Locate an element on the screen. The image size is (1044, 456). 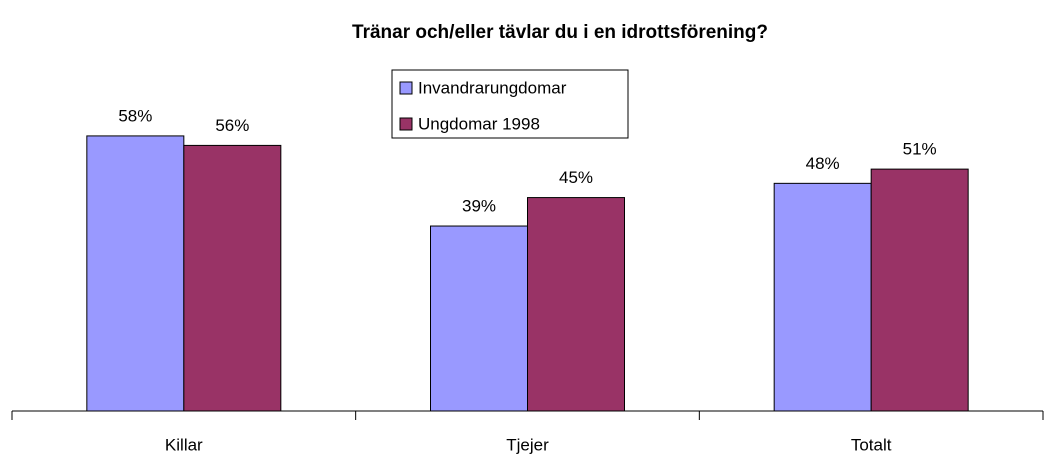
x-tick-label: Totalt is located at coordinates (871, 444).